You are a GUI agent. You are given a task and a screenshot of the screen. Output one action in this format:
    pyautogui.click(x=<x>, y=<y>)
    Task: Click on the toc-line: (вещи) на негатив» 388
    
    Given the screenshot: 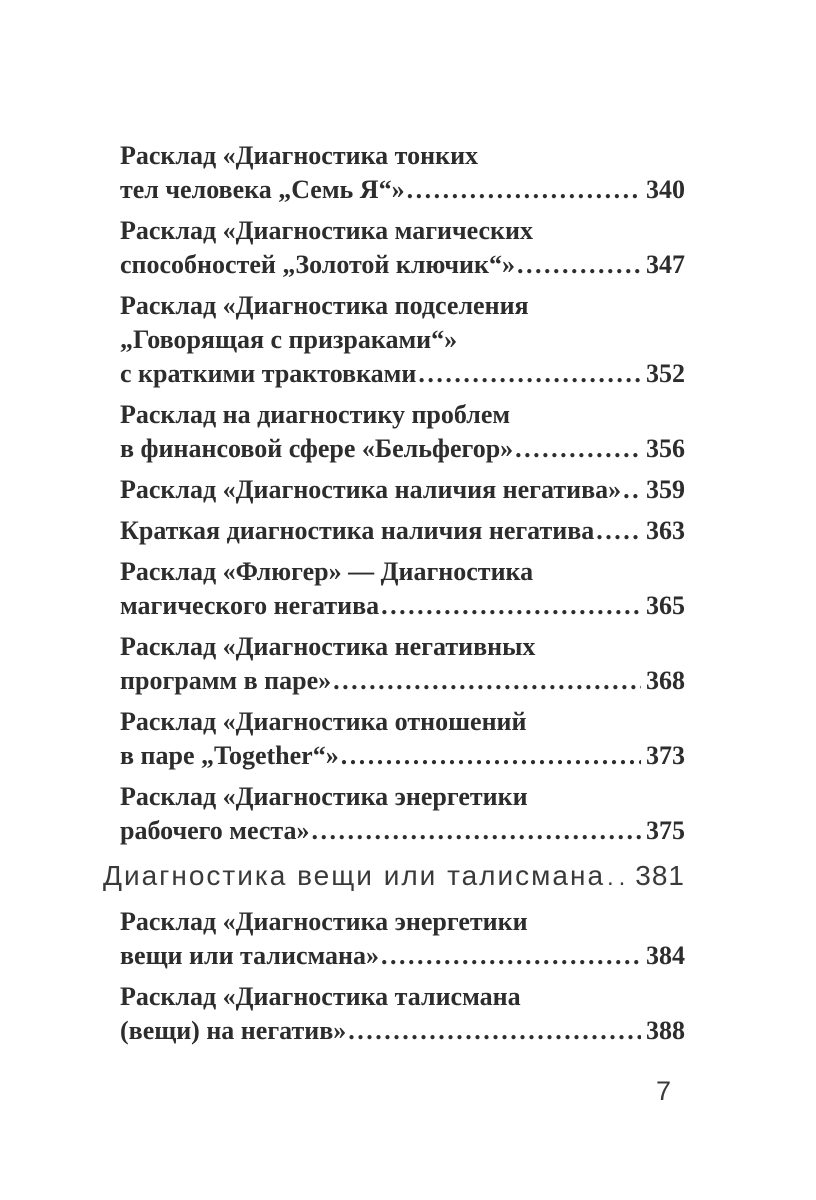 What is the action you would take?
    pyautogui.click(x=402, y=1031)
    